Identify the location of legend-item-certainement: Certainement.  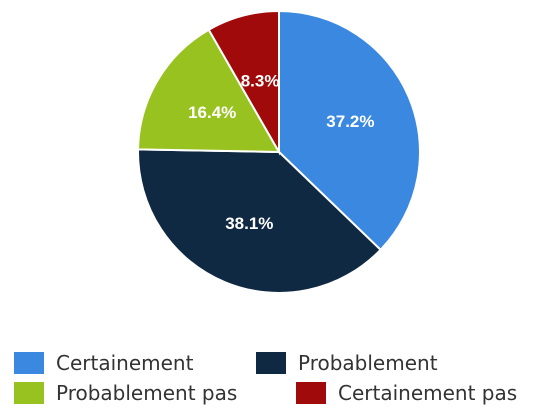
(103, 363).